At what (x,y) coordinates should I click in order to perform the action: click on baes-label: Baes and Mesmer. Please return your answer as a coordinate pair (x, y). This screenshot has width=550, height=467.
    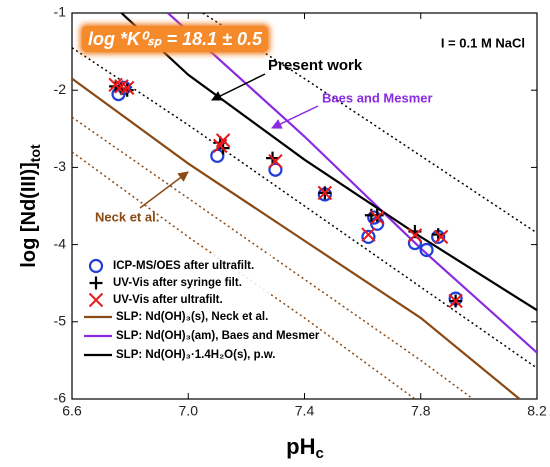
    Looking at the image, I should click on (377, 97).